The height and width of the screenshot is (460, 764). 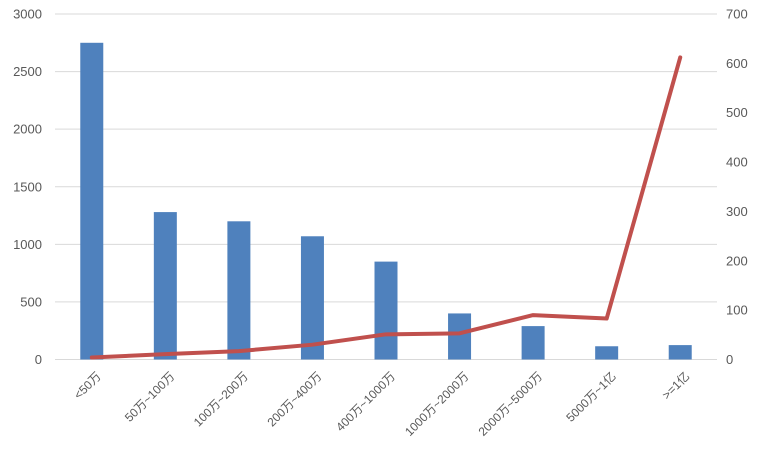 What do you see at coordinates (38, 359) in the screenshot?
I see `left-axis-tick-label: 0` at bounding box center [38, 359].